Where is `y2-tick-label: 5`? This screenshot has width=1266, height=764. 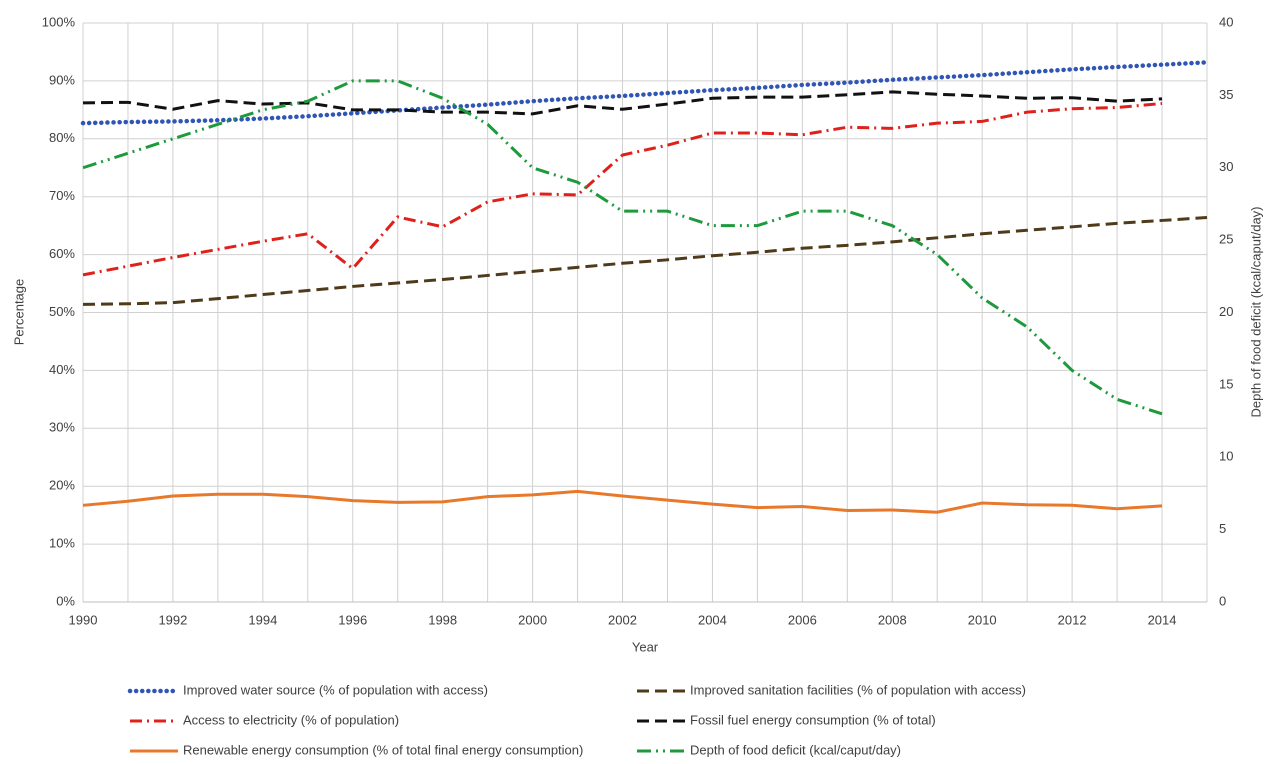
y2-tick-label: 5 is located at coordinates (1222, 528).